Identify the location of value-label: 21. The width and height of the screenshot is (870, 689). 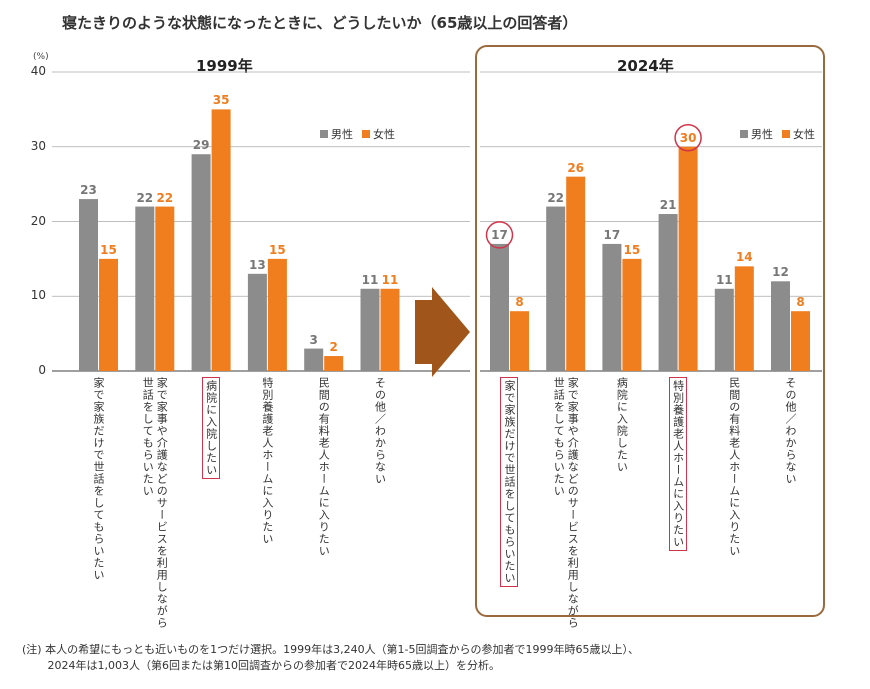
(668, 205).